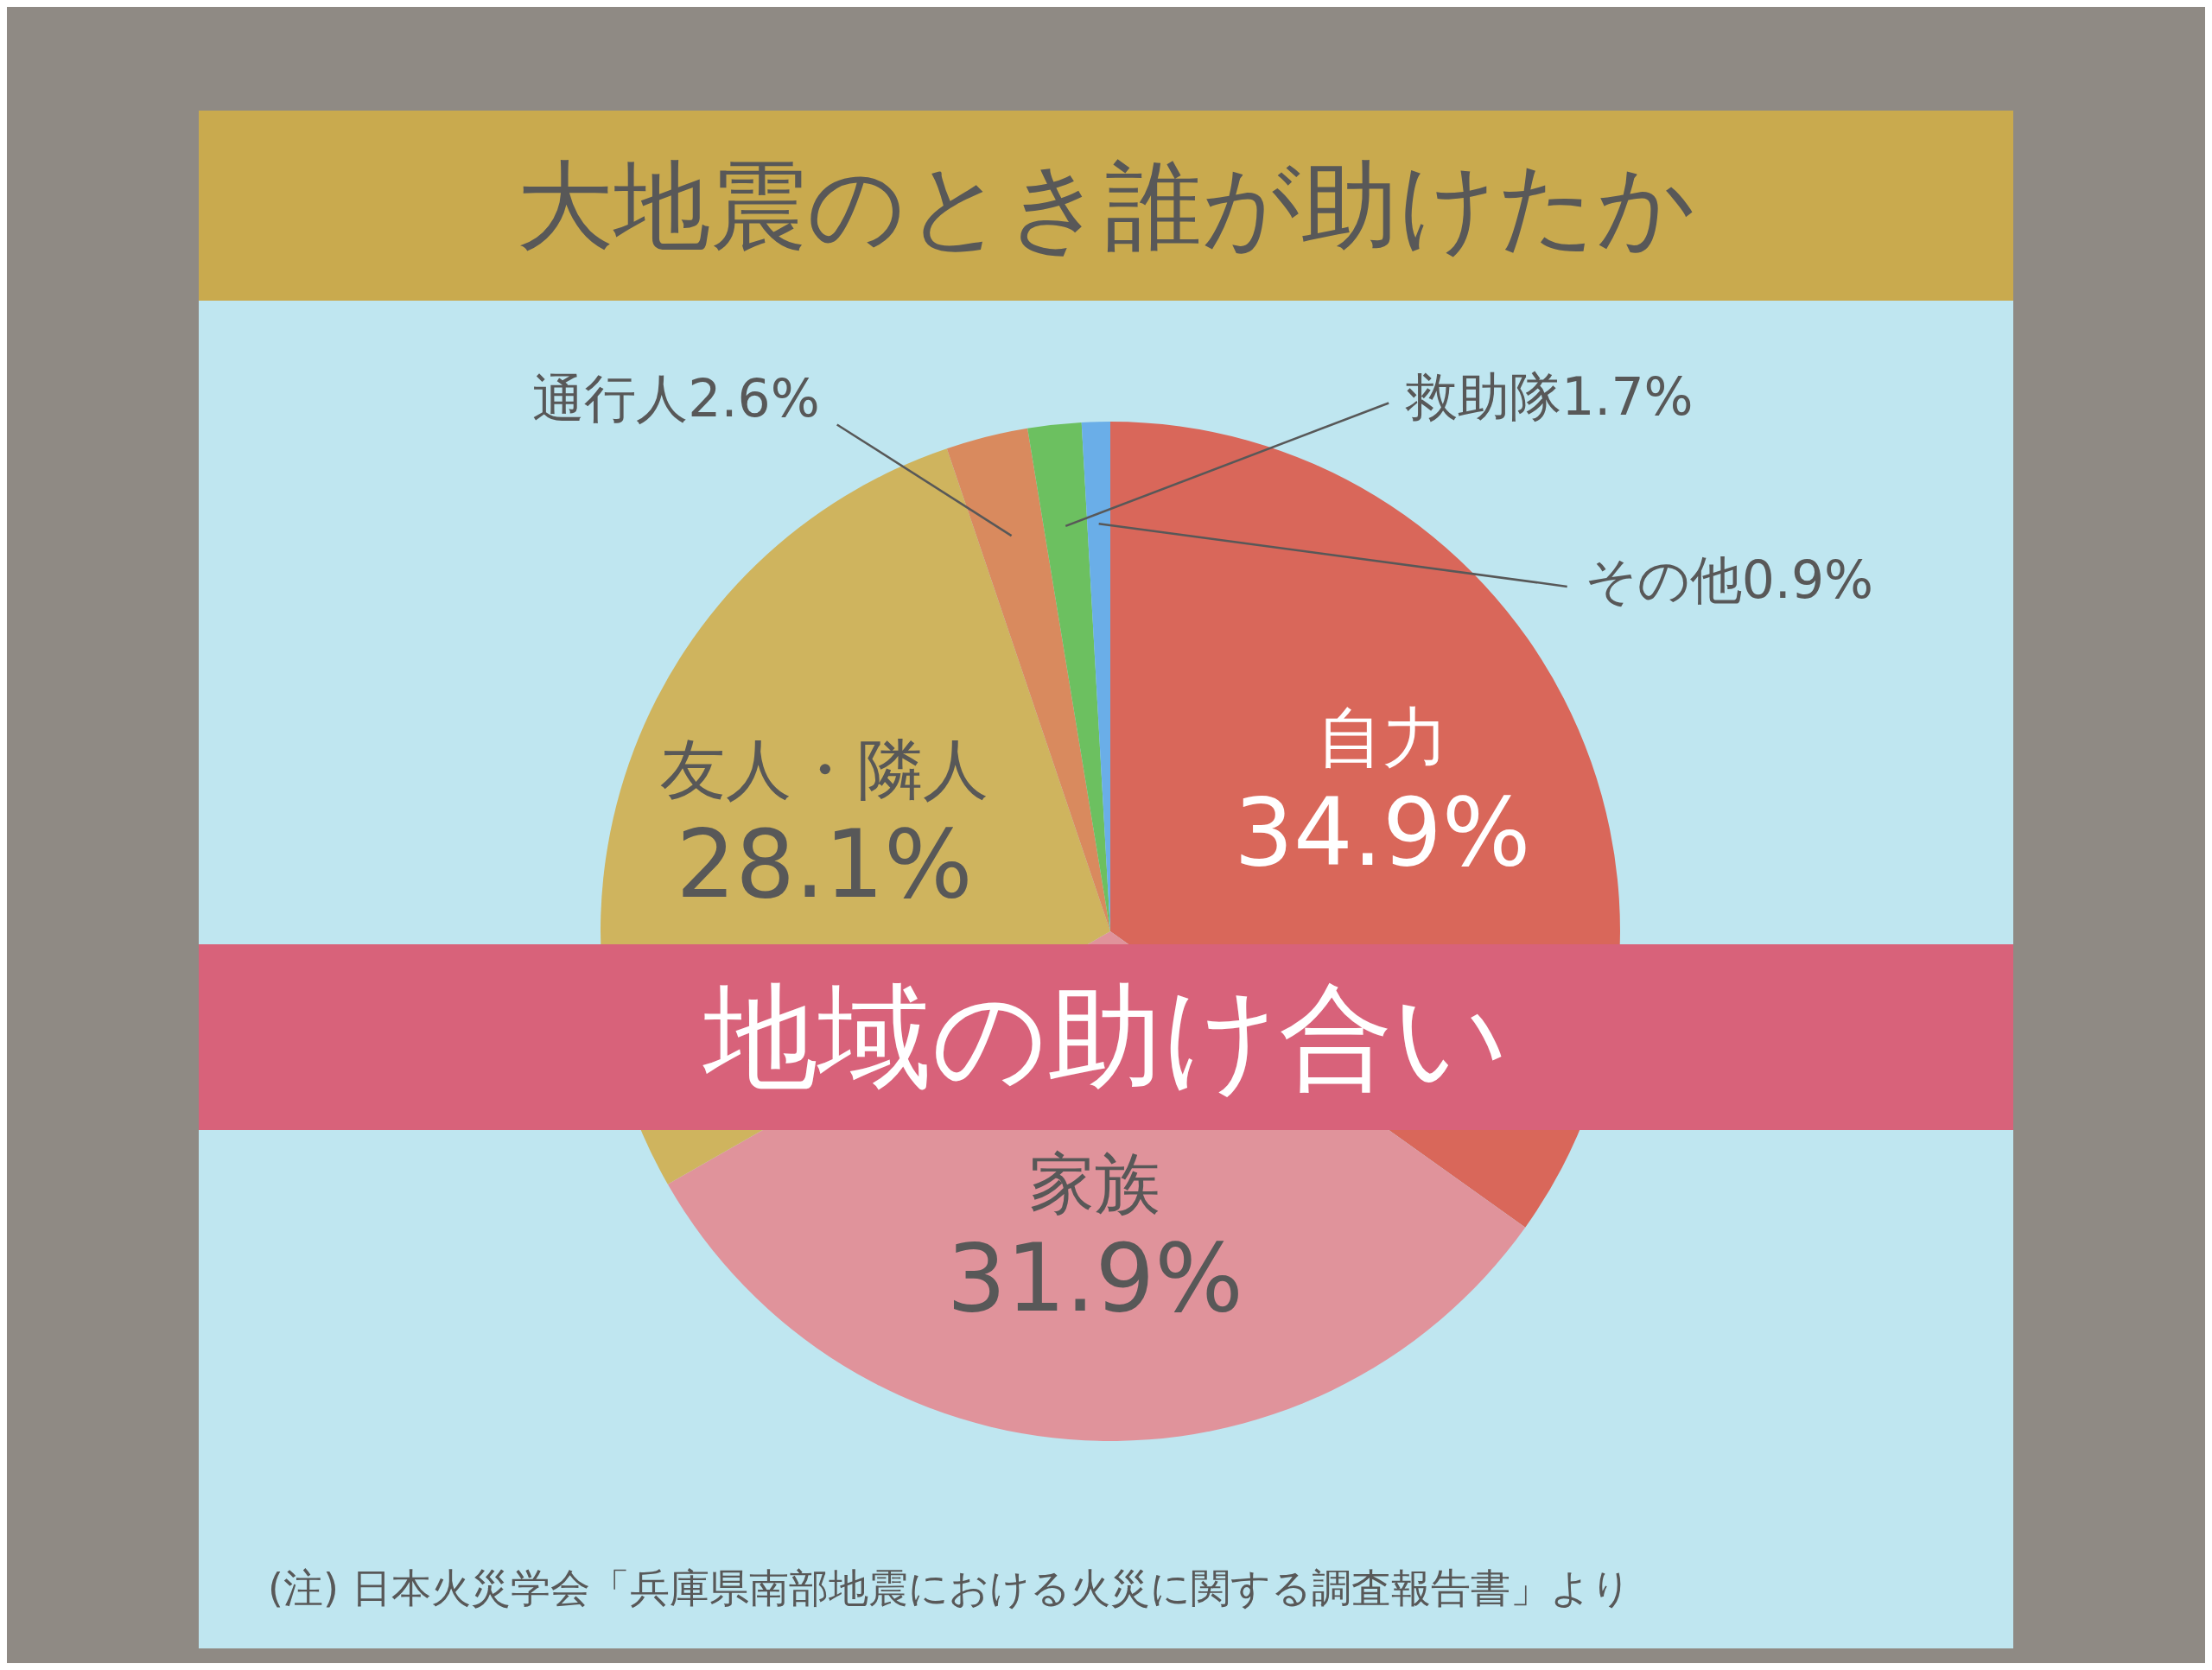 The width and height of the screenshot is (2212, 1670). Describe the element at coordinates (1068, 676) in the screenshot. I see `pie-slice` at that location.